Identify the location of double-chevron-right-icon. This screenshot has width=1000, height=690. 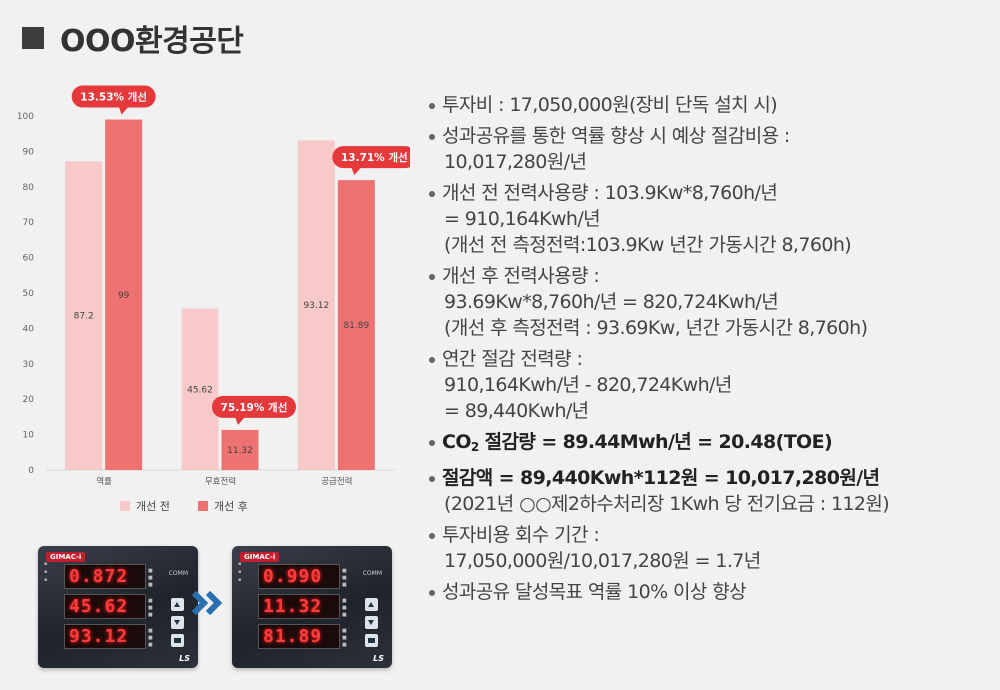
(207, 603).